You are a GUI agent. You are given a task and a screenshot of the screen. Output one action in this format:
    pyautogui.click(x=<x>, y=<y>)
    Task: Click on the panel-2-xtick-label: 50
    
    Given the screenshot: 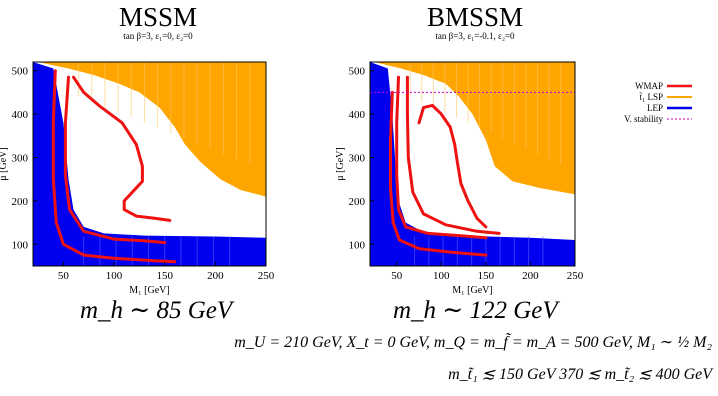 What is the action you would take?
    pyautogui.click(x=397, y=276)
    